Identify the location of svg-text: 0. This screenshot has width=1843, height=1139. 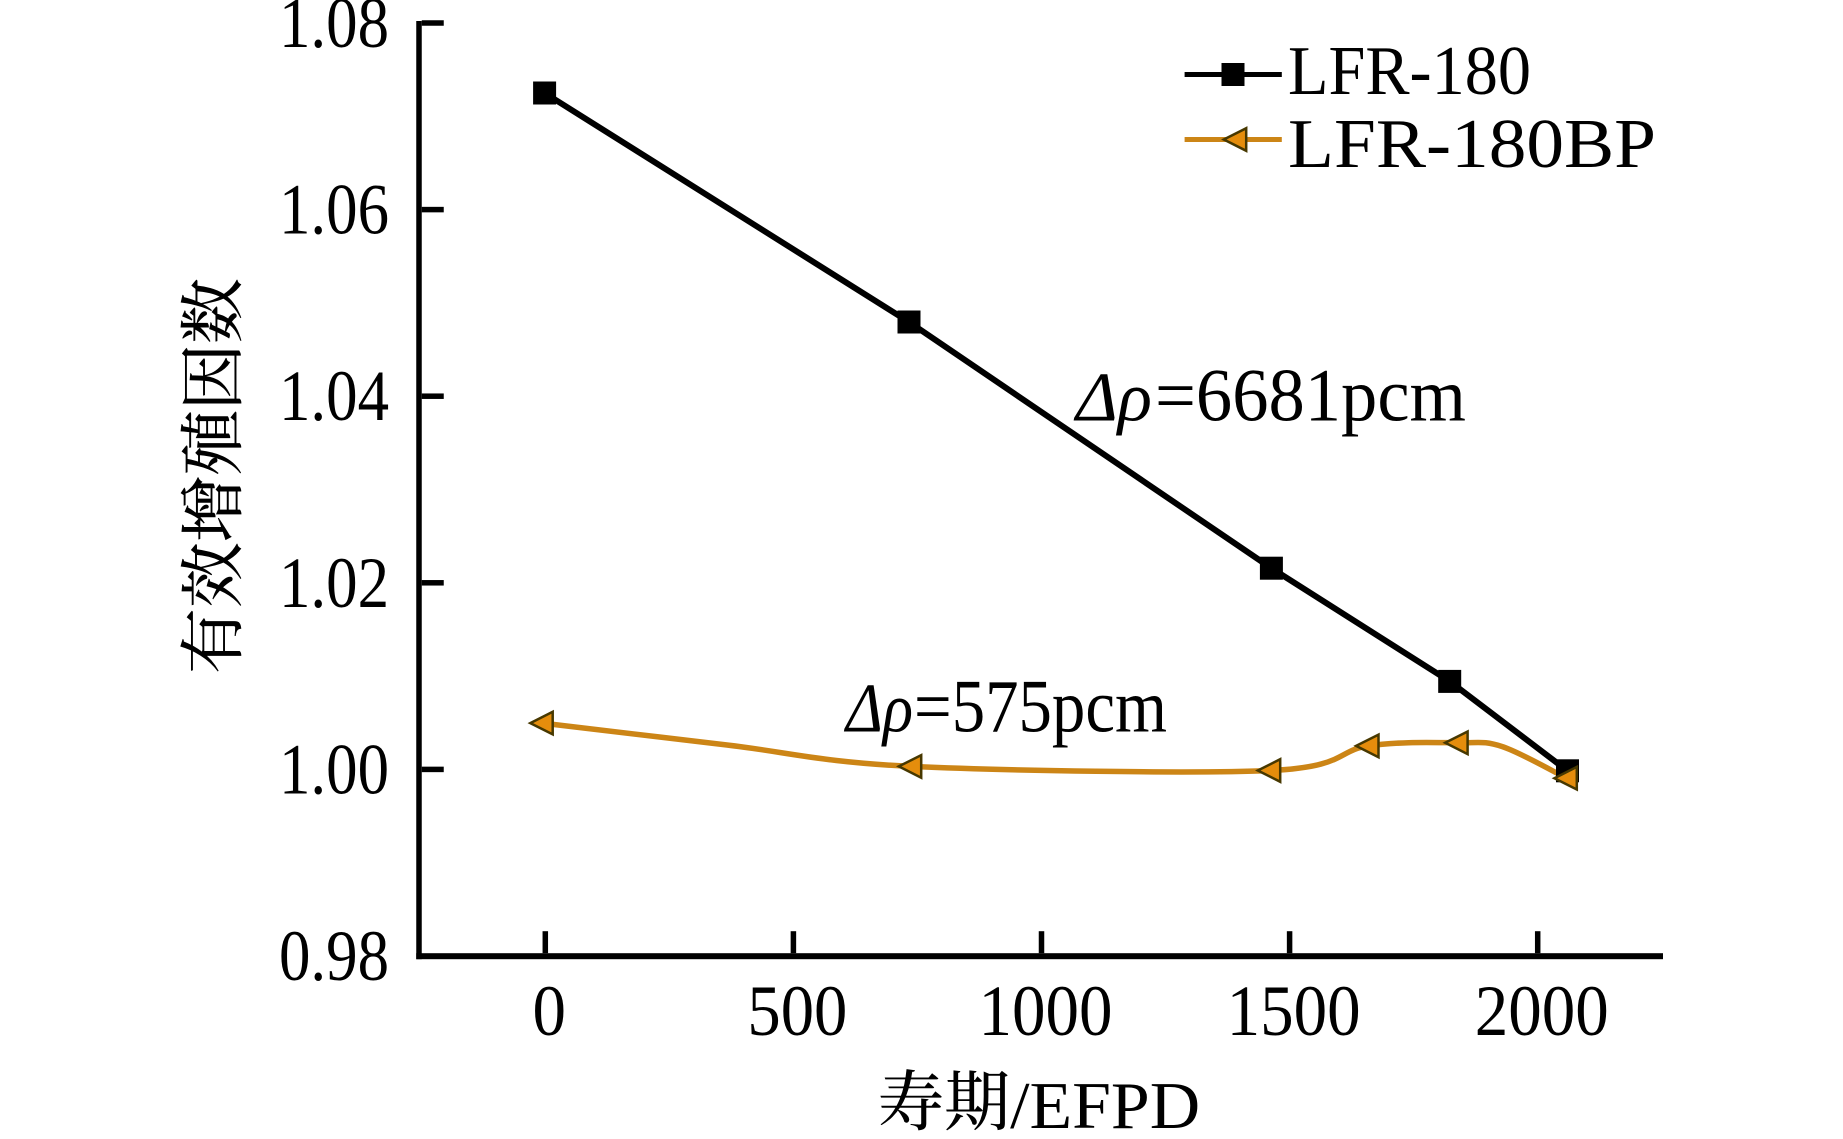
(550, 1011).